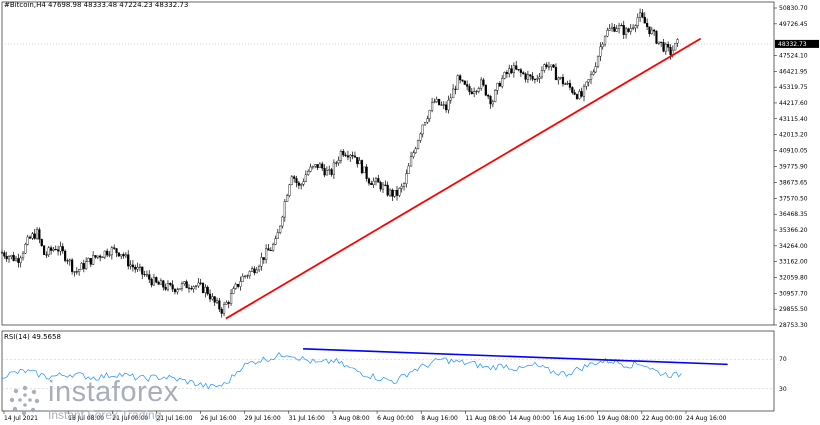  What do you see at coordinates (395, 418) in the screenshot?
I see `x-tick-label: 6 Aug 00:00` at bounding box center [395, 418].